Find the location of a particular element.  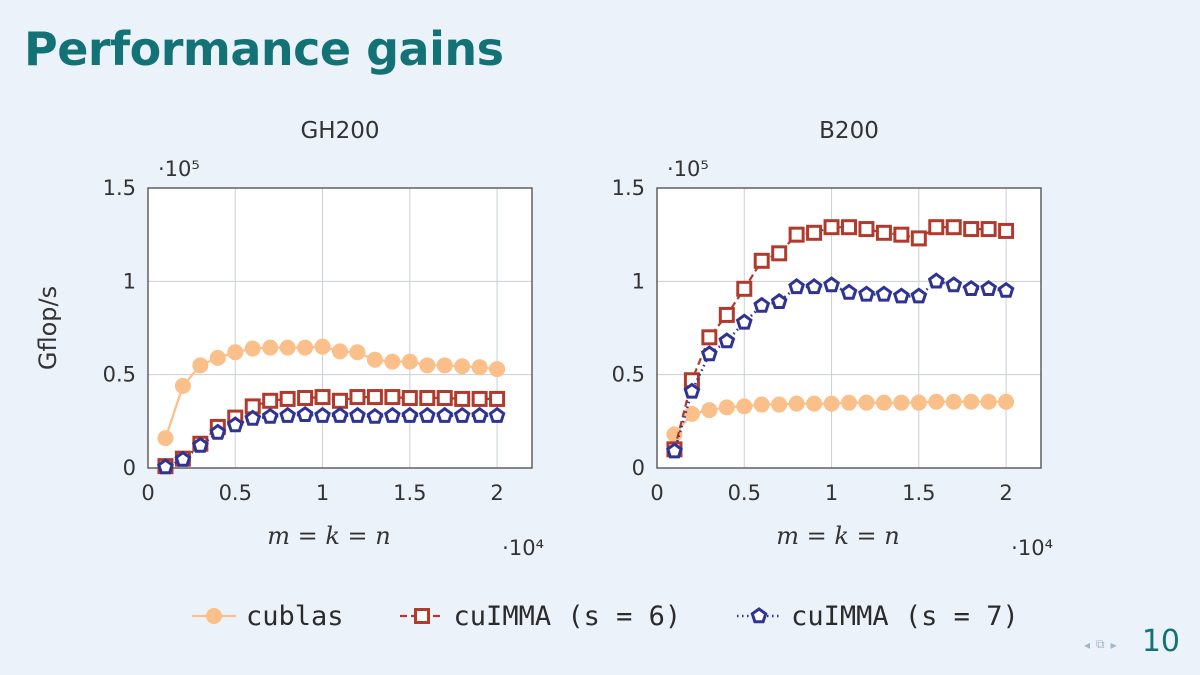

x-axis-label: m = k = n is located at coordinates (838, 536).